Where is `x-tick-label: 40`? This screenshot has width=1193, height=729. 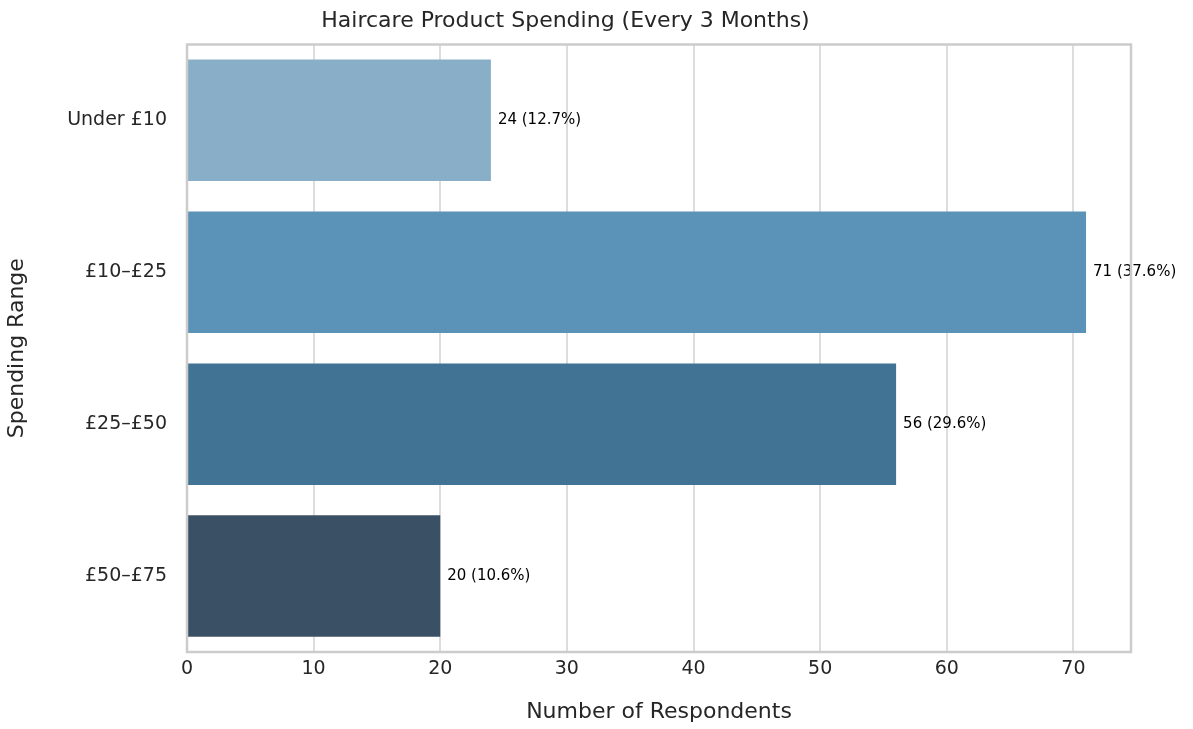 x-tick-label: 40 is located at coordinates (693, 667).